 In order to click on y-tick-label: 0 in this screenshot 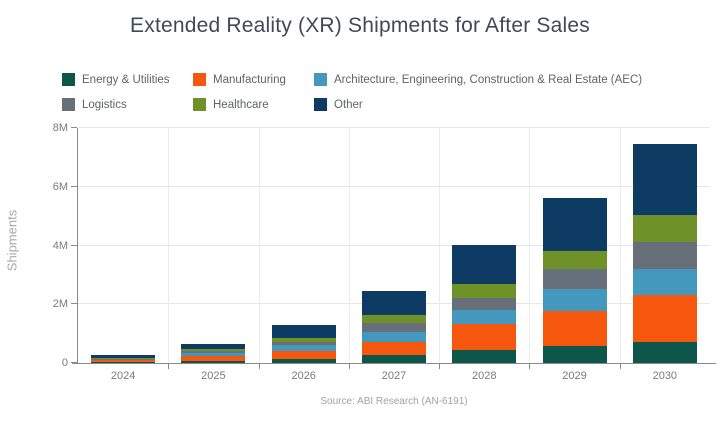, I will do `click(64, 363)`.